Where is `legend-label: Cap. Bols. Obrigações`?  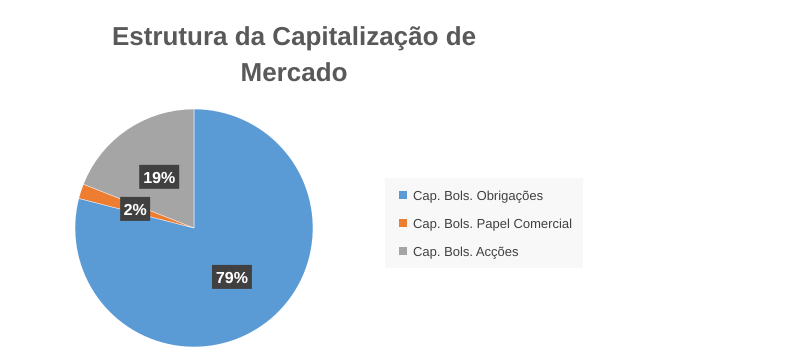 legend-label: Cap. Bols. Obrigações is located at coordinates (478, 195).